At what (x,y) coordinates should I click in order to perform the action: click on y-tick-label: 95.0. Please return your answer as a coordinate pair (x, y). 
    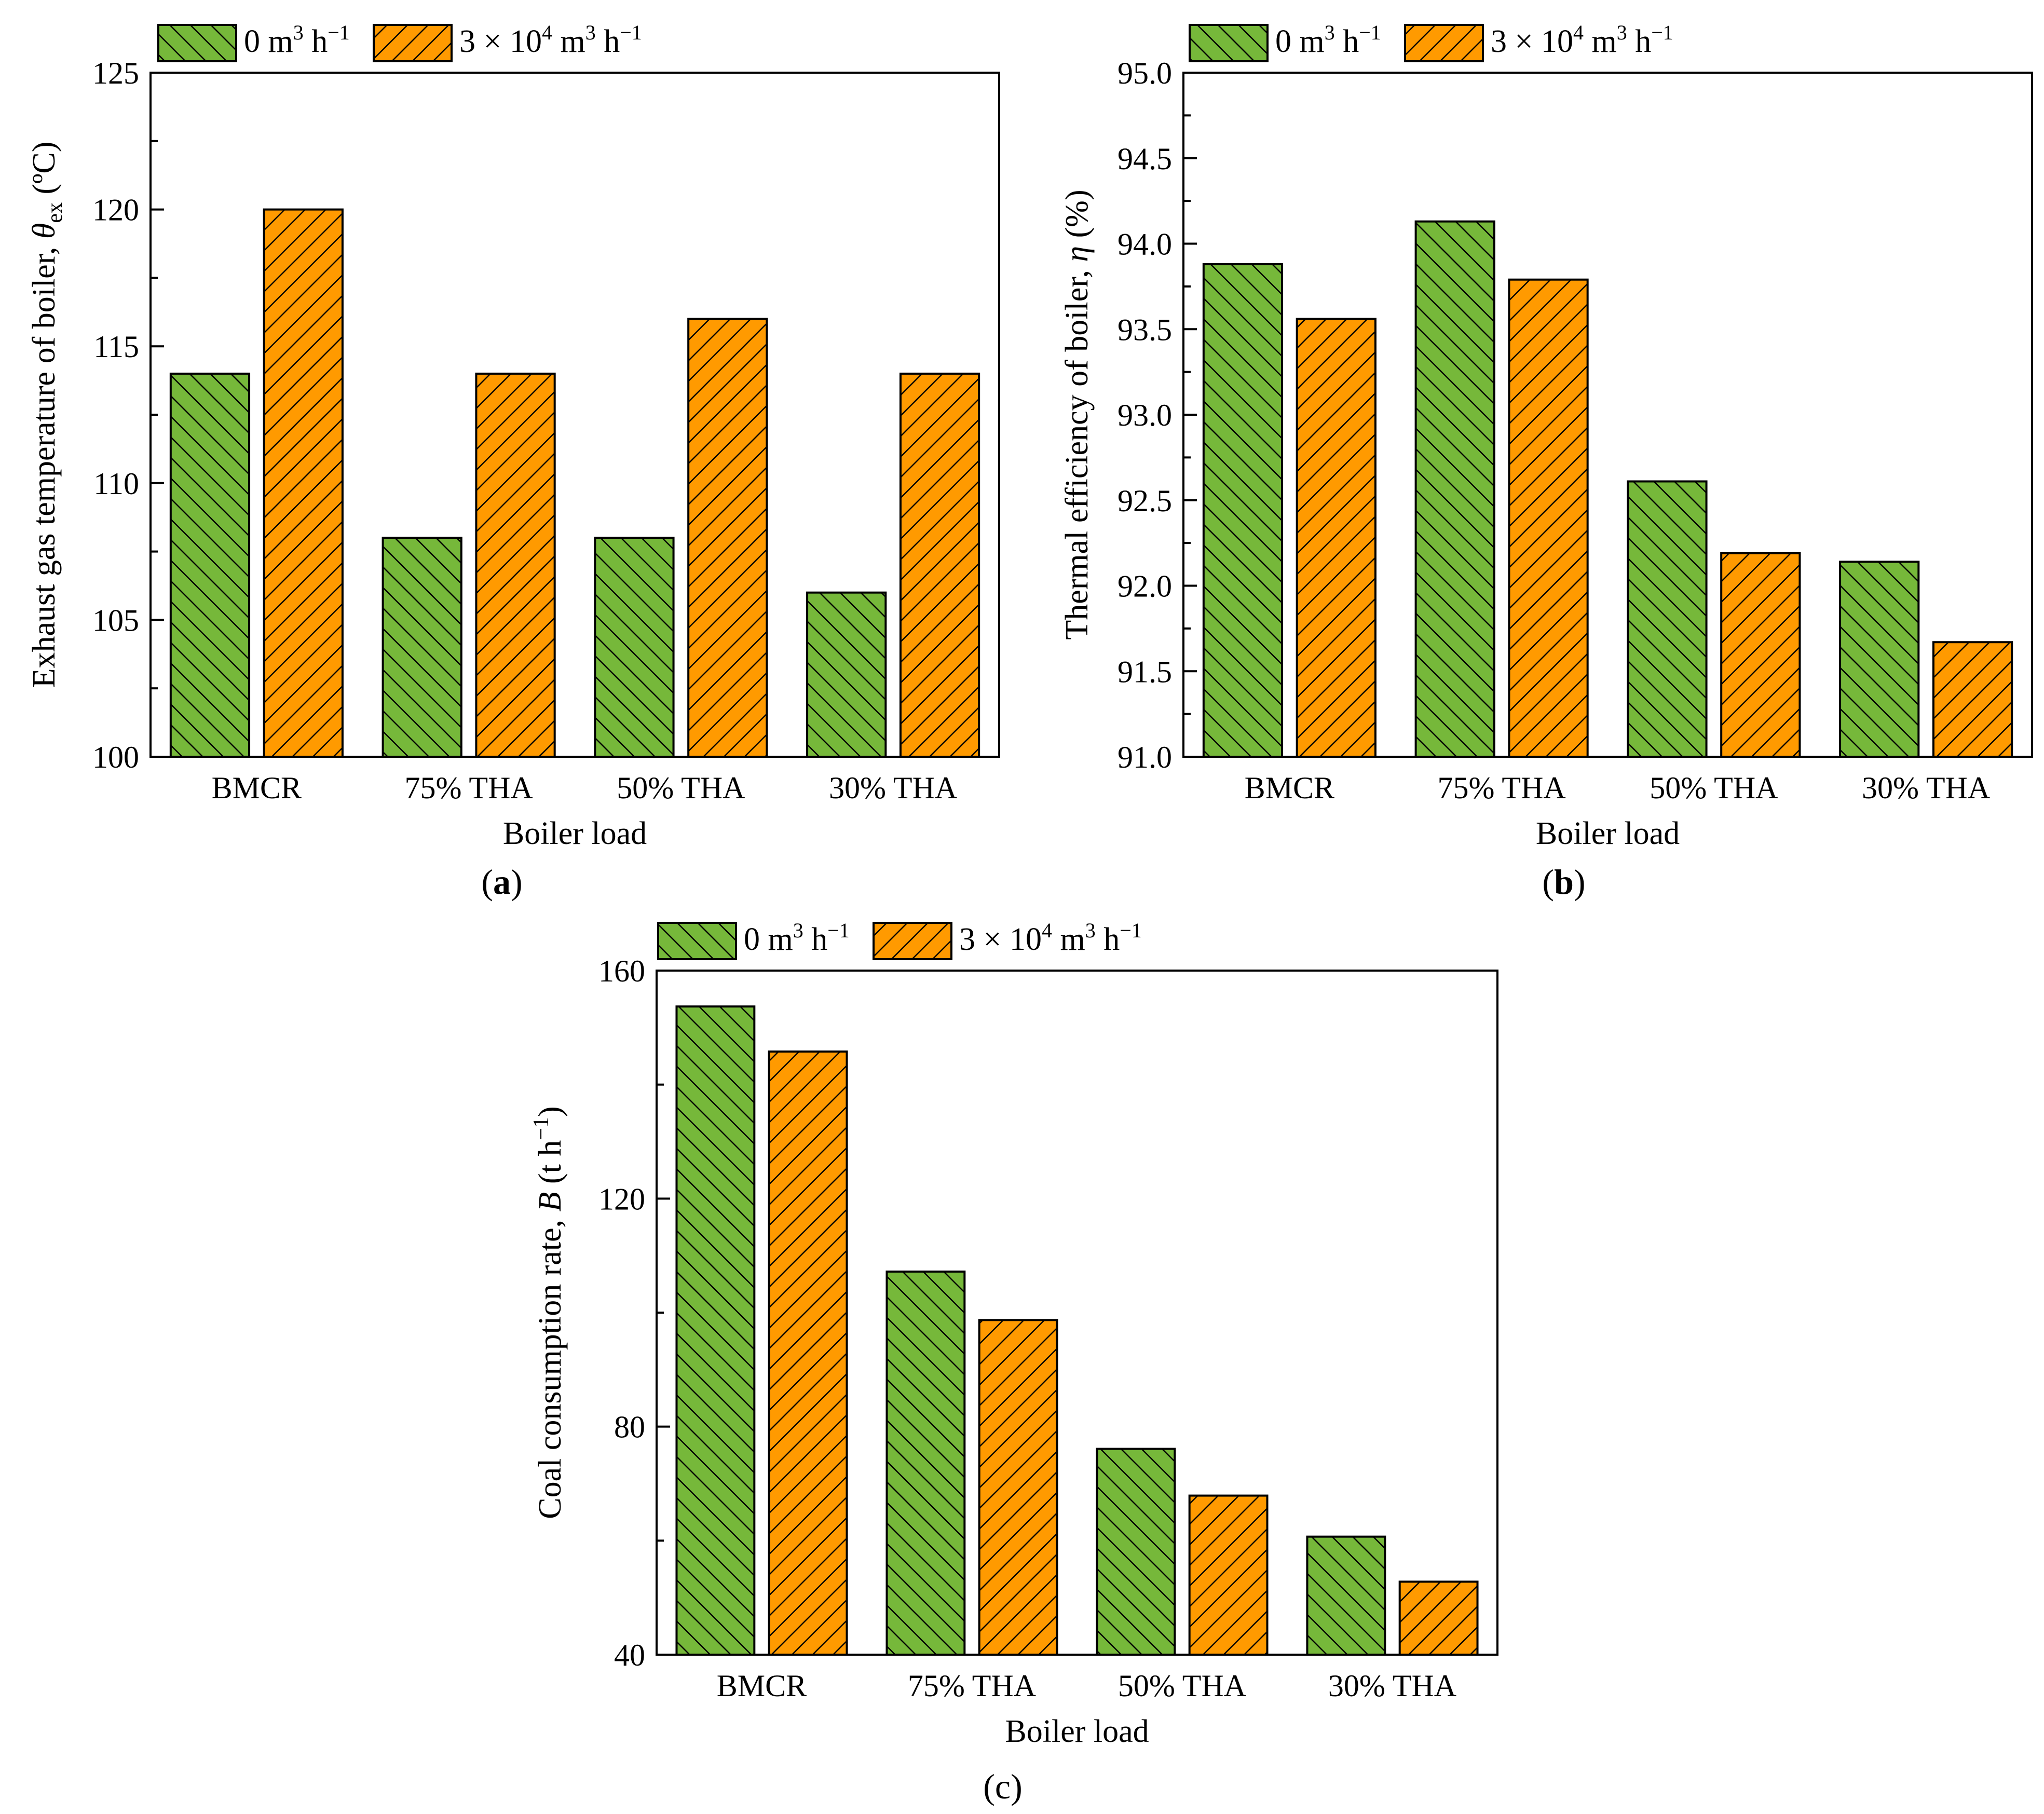
    Looking at the image, I should click on (1145, 73).